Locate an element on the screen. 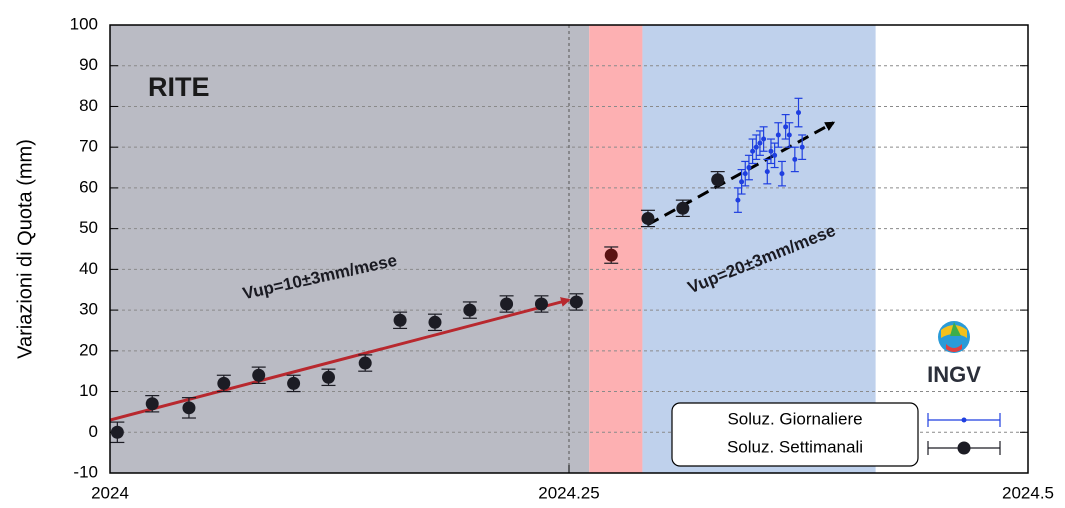  y-tick-label: 80 is located at coordinates (88, 105).